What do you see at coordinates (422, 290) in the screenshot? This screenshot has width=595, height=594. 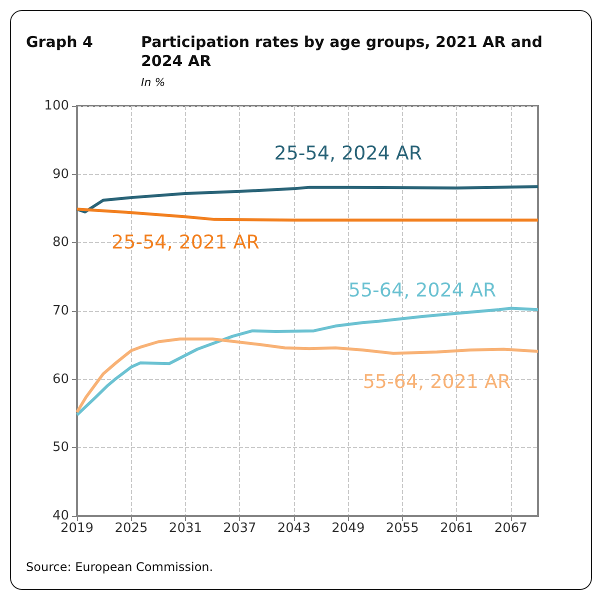 I see `series-label: 55-64, 2024 AR` at bounding box center [422, 290].